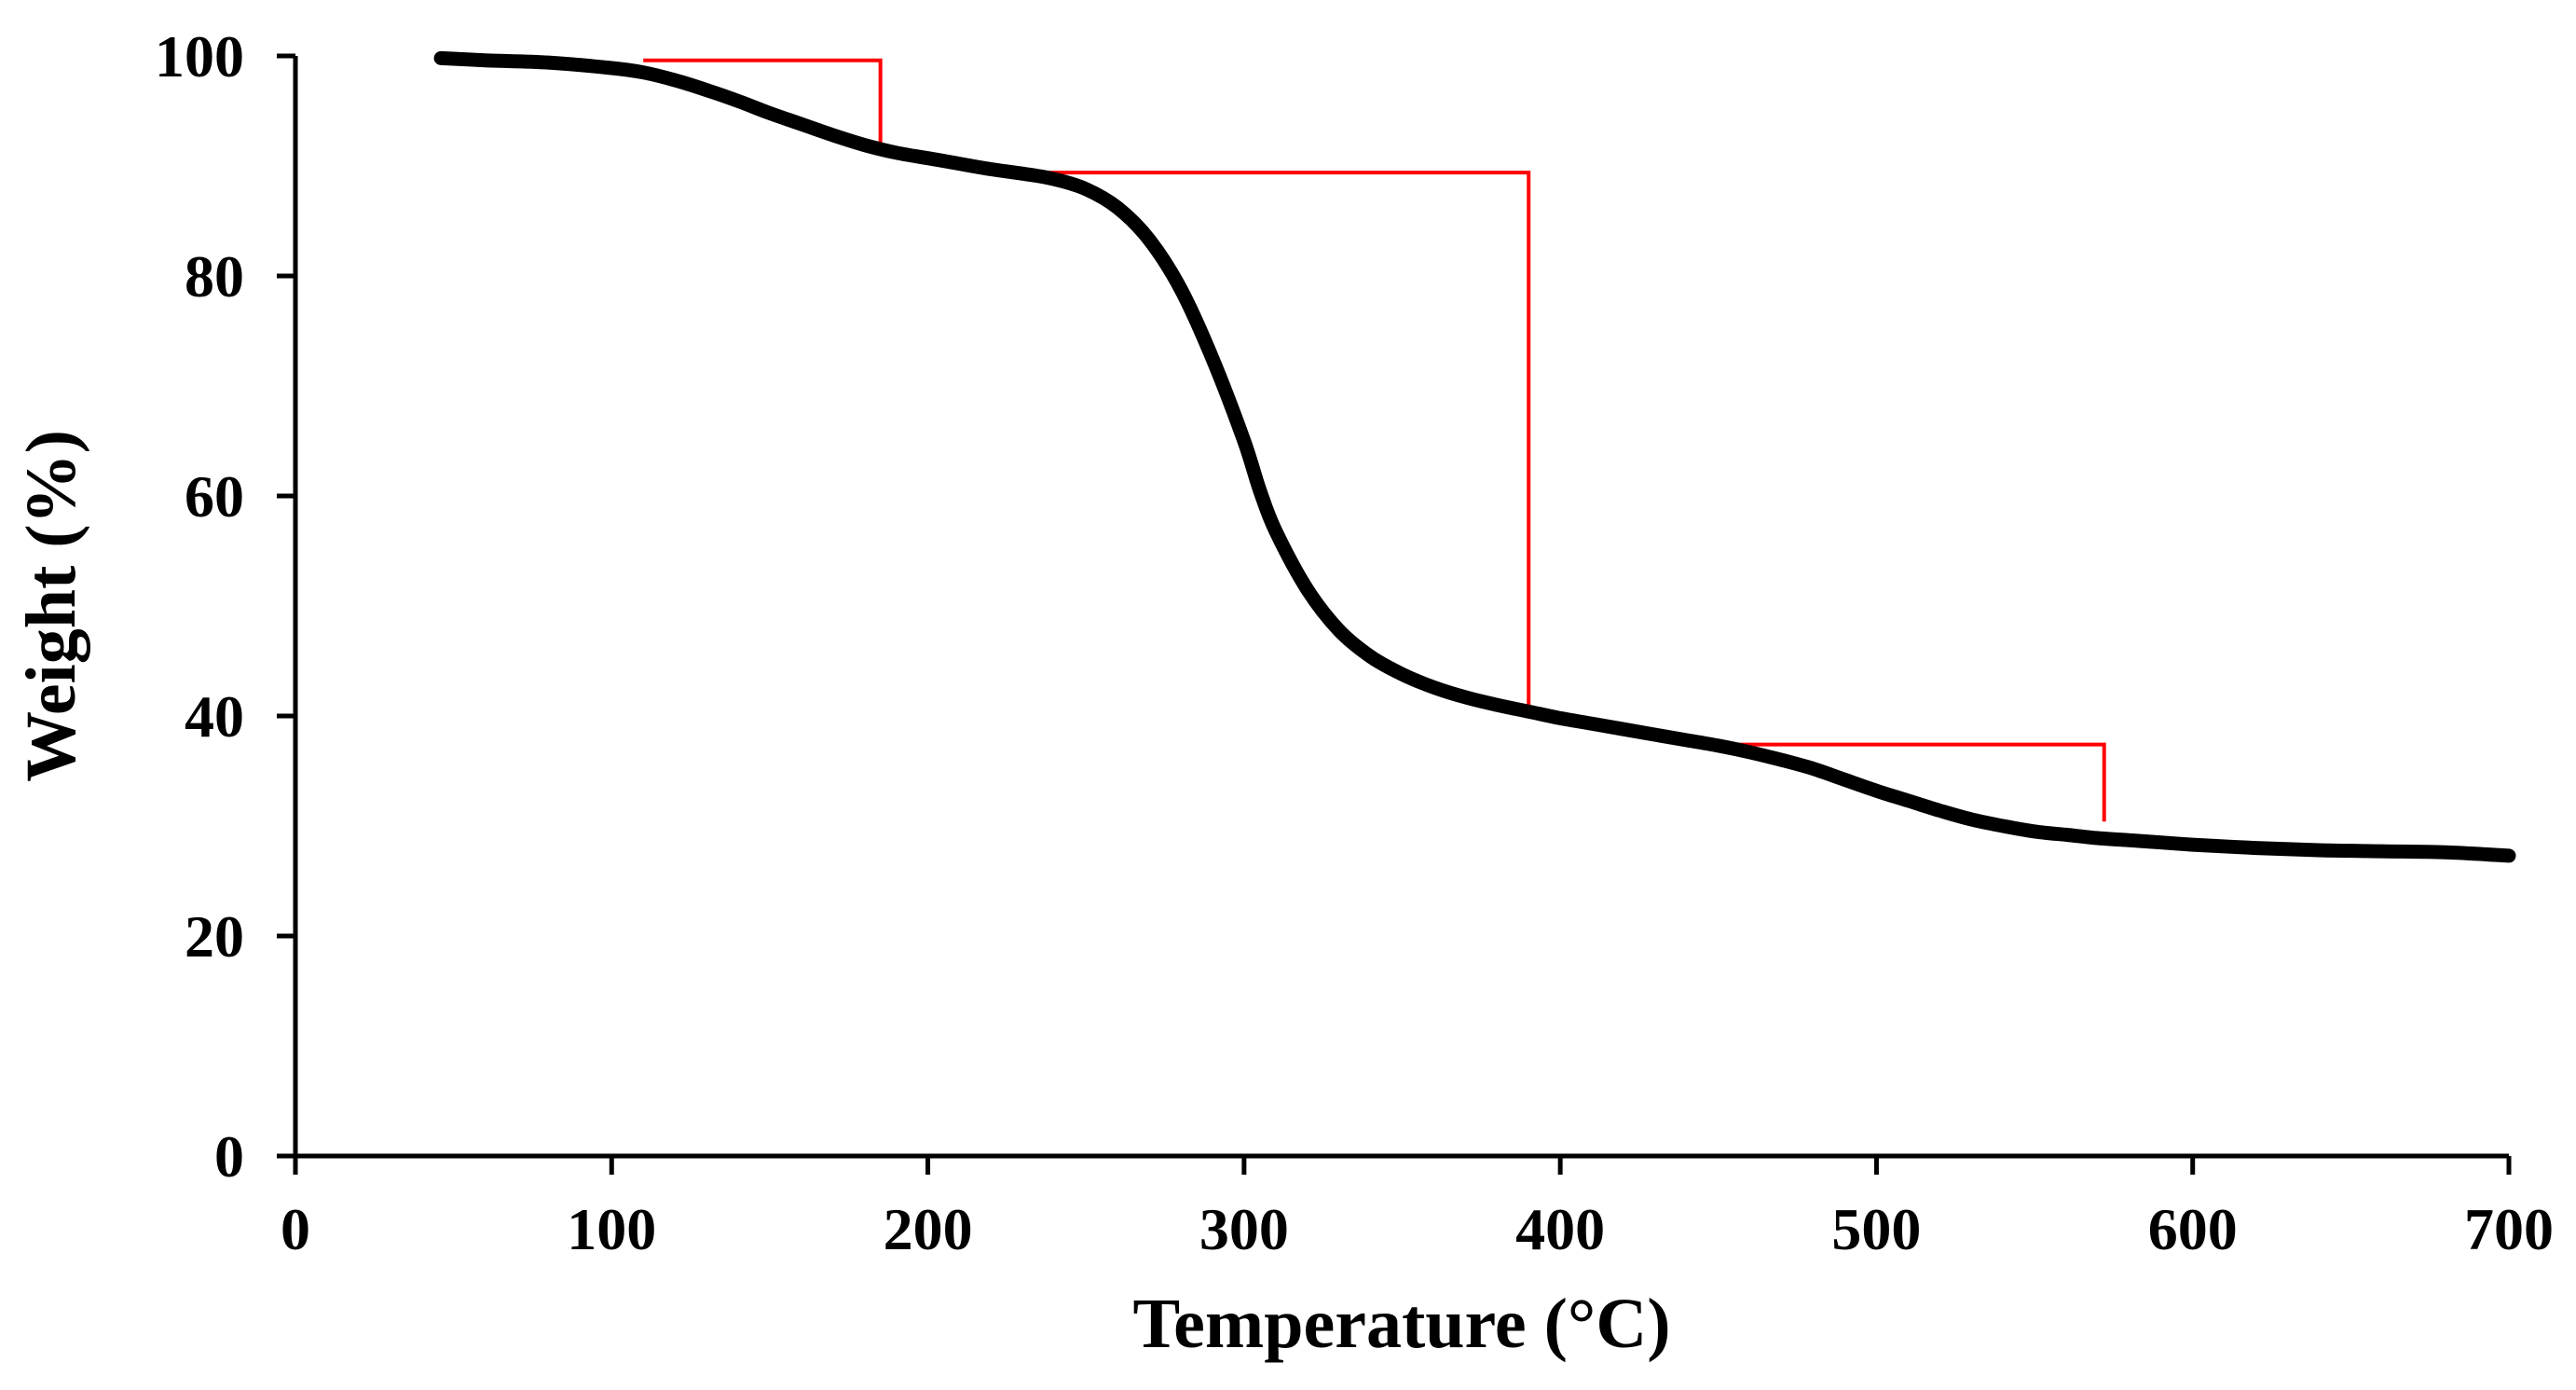 The image size is (2576, 1390). I want to click on x-tick-label: 700, so click(2509, 1229).